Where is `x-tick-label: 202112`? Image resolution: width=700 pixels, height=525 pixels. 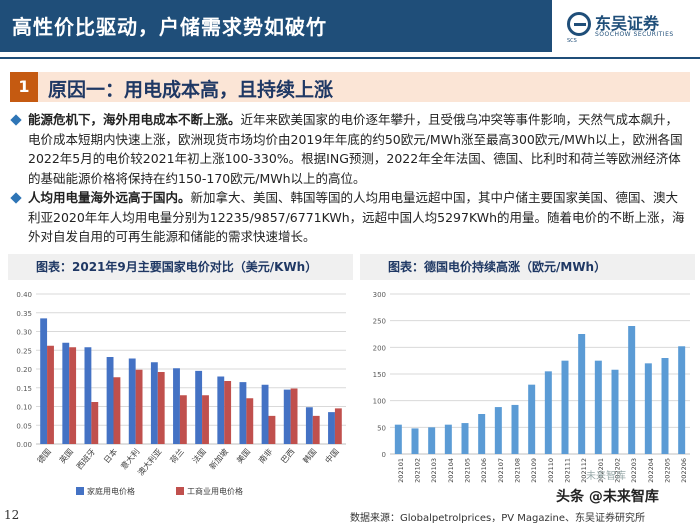 x-tick-label: 202112 is located at coordinates (584, 470).